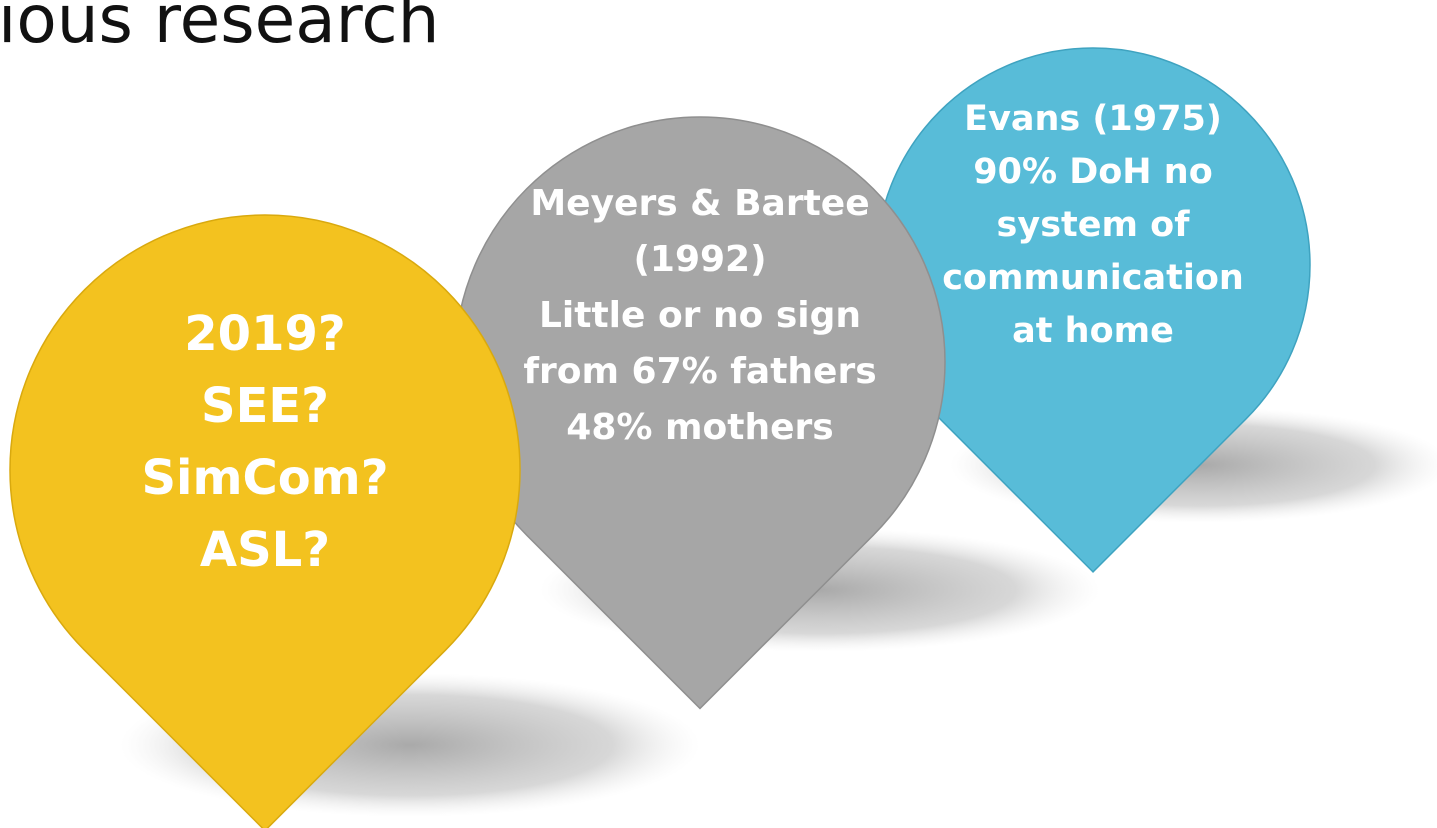 The width and height of the screenshot is (1437, 828). What do you see at coordinates (1093, 278) in the screenshot?
I see `pin-text: communication` at bounding box center [1093, 278].